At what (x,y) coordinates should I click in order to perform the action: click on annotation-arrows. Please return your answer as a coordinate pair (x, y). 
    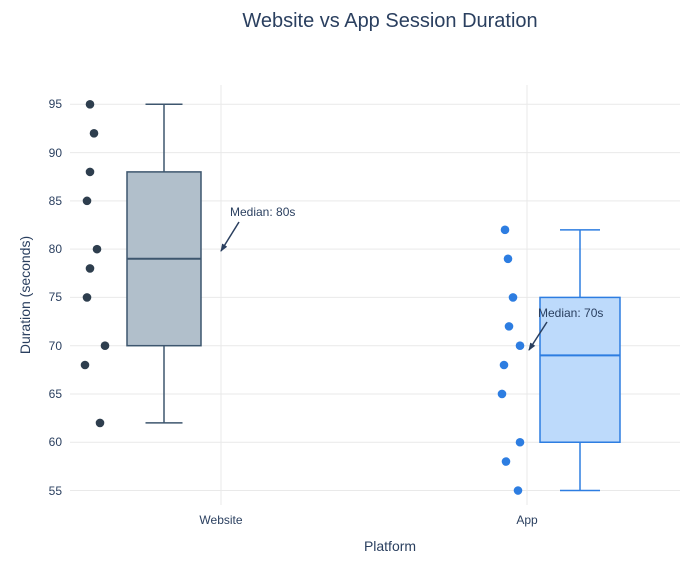
    Looking at the image, I should click on (384, 286).